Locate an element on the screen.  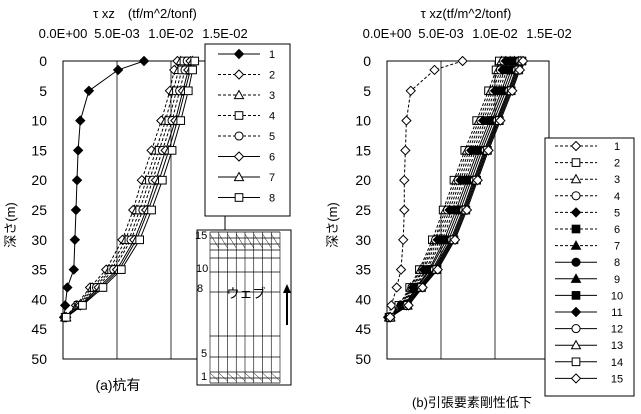
legend-label: 6 is located at coordinates (617, 230).